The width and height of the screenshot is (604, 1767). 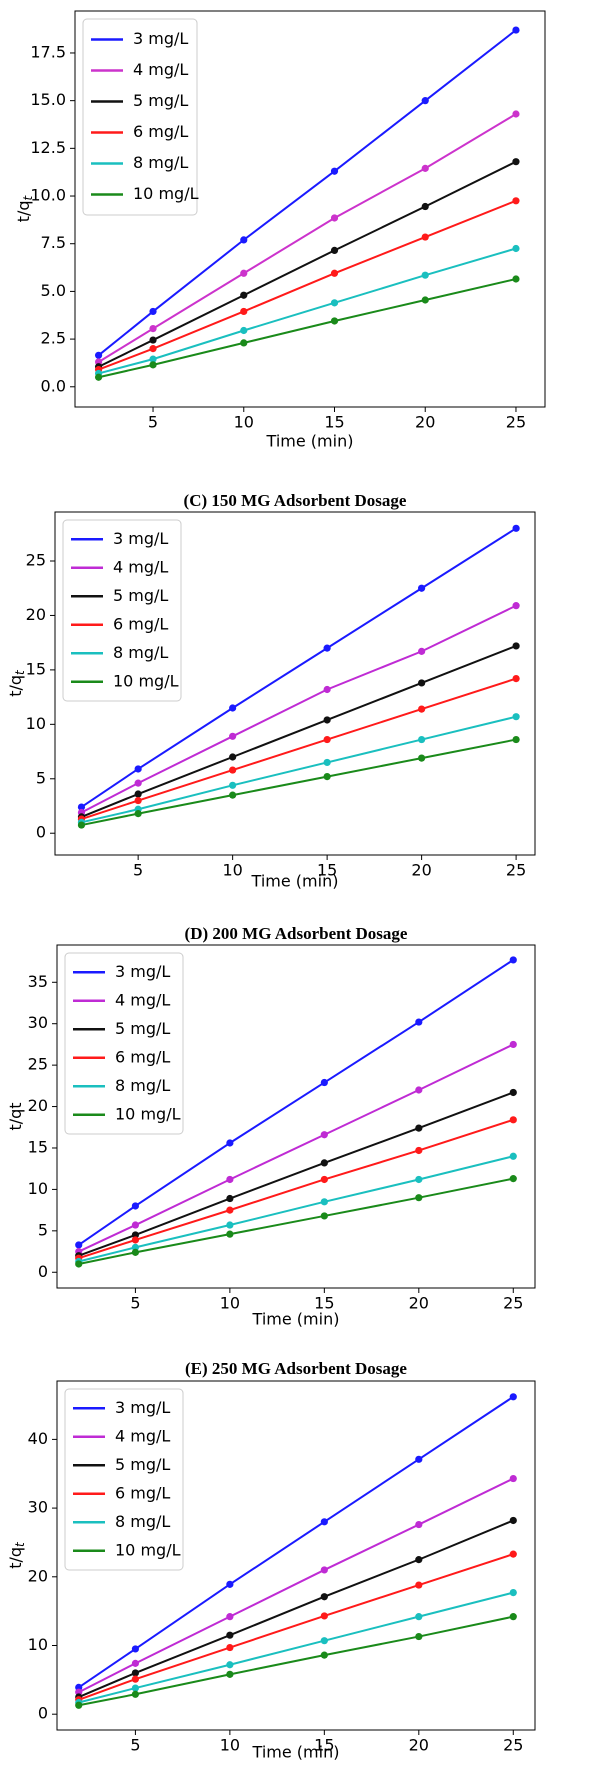 What do you see at coordinates (516, 422) in the screenshot?
I see `x-tick-label: 25` at bounding box center [516, 422].